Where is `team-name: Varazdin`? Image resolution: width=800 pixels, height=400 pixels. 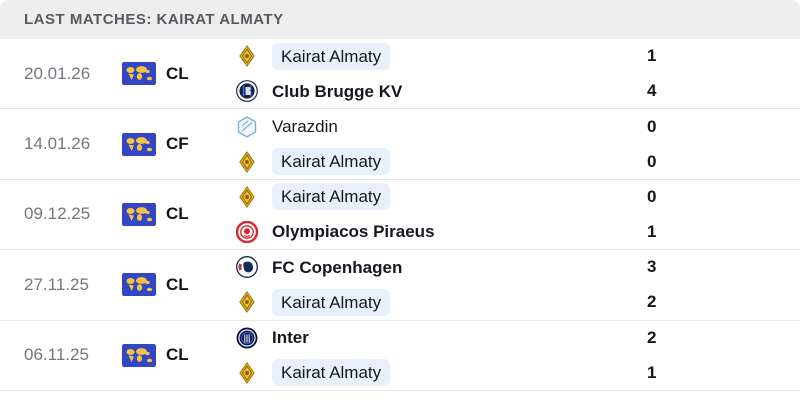
team-name: Varazdin is located at coordinates (305, 127).